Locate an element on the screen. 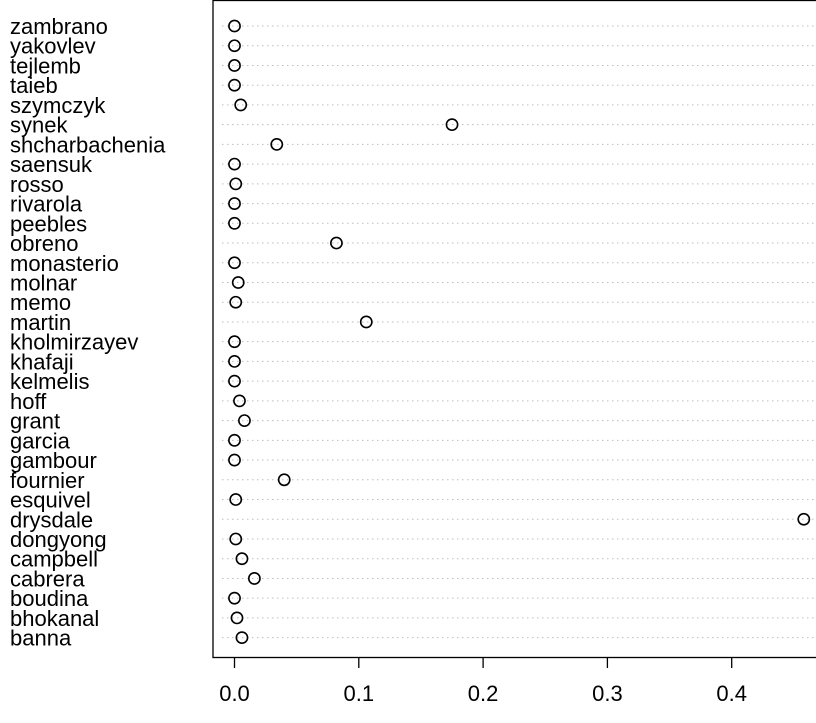  category-label: memo is located at coordinates (40, 302).